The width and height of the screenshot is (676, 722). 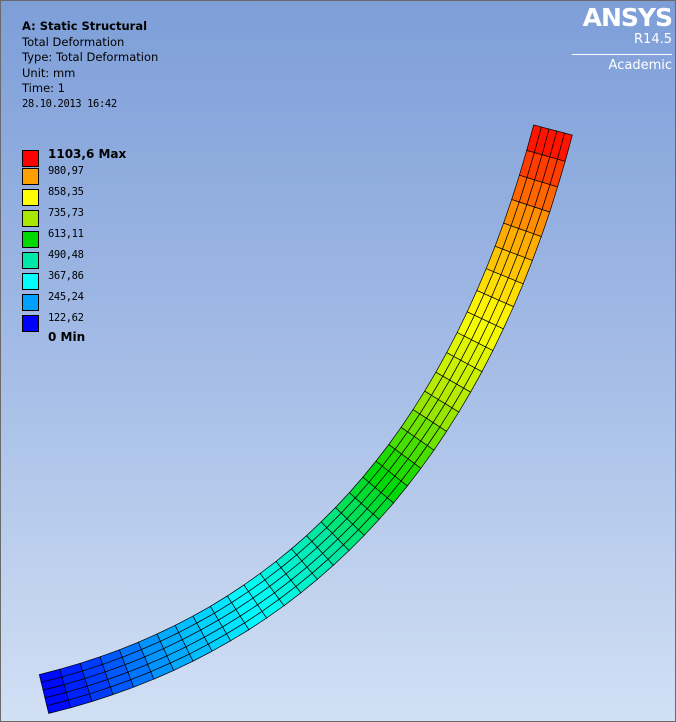 I want to click on legend-label: 858,35, so click(x=66, y=192).